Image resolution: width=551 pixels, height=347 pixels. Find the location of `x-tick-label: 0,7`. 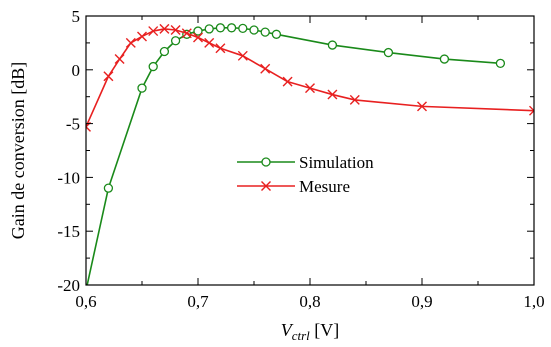

x-tick-label: 0,7 is located at coordinates (198, 301).